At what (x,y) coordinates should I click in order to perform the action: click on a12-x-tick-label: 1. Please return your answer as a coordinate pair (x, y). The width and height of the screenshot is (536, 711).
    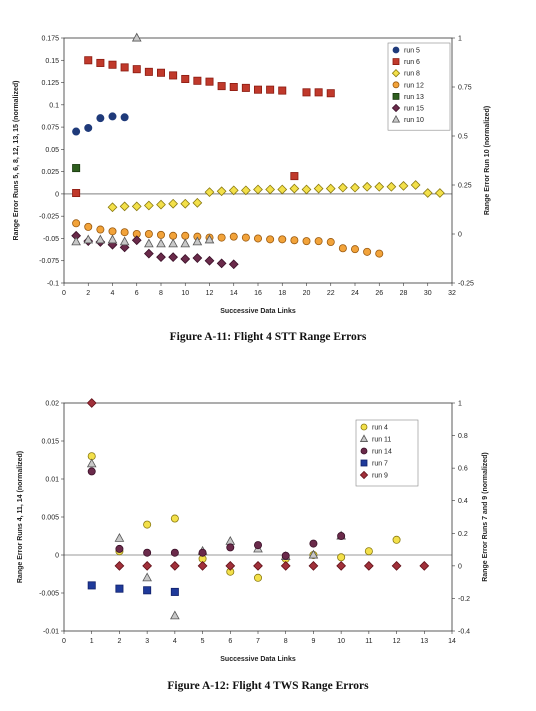
    Looking at the image, I should click on (92, 641).